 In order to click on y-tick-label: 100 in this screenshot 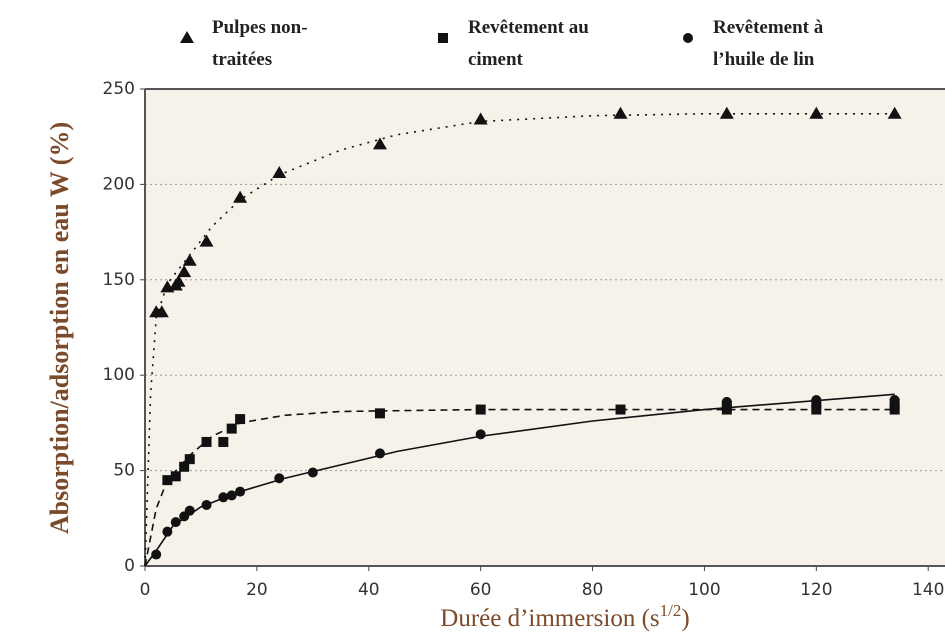, I will do `click(119, 375)`.